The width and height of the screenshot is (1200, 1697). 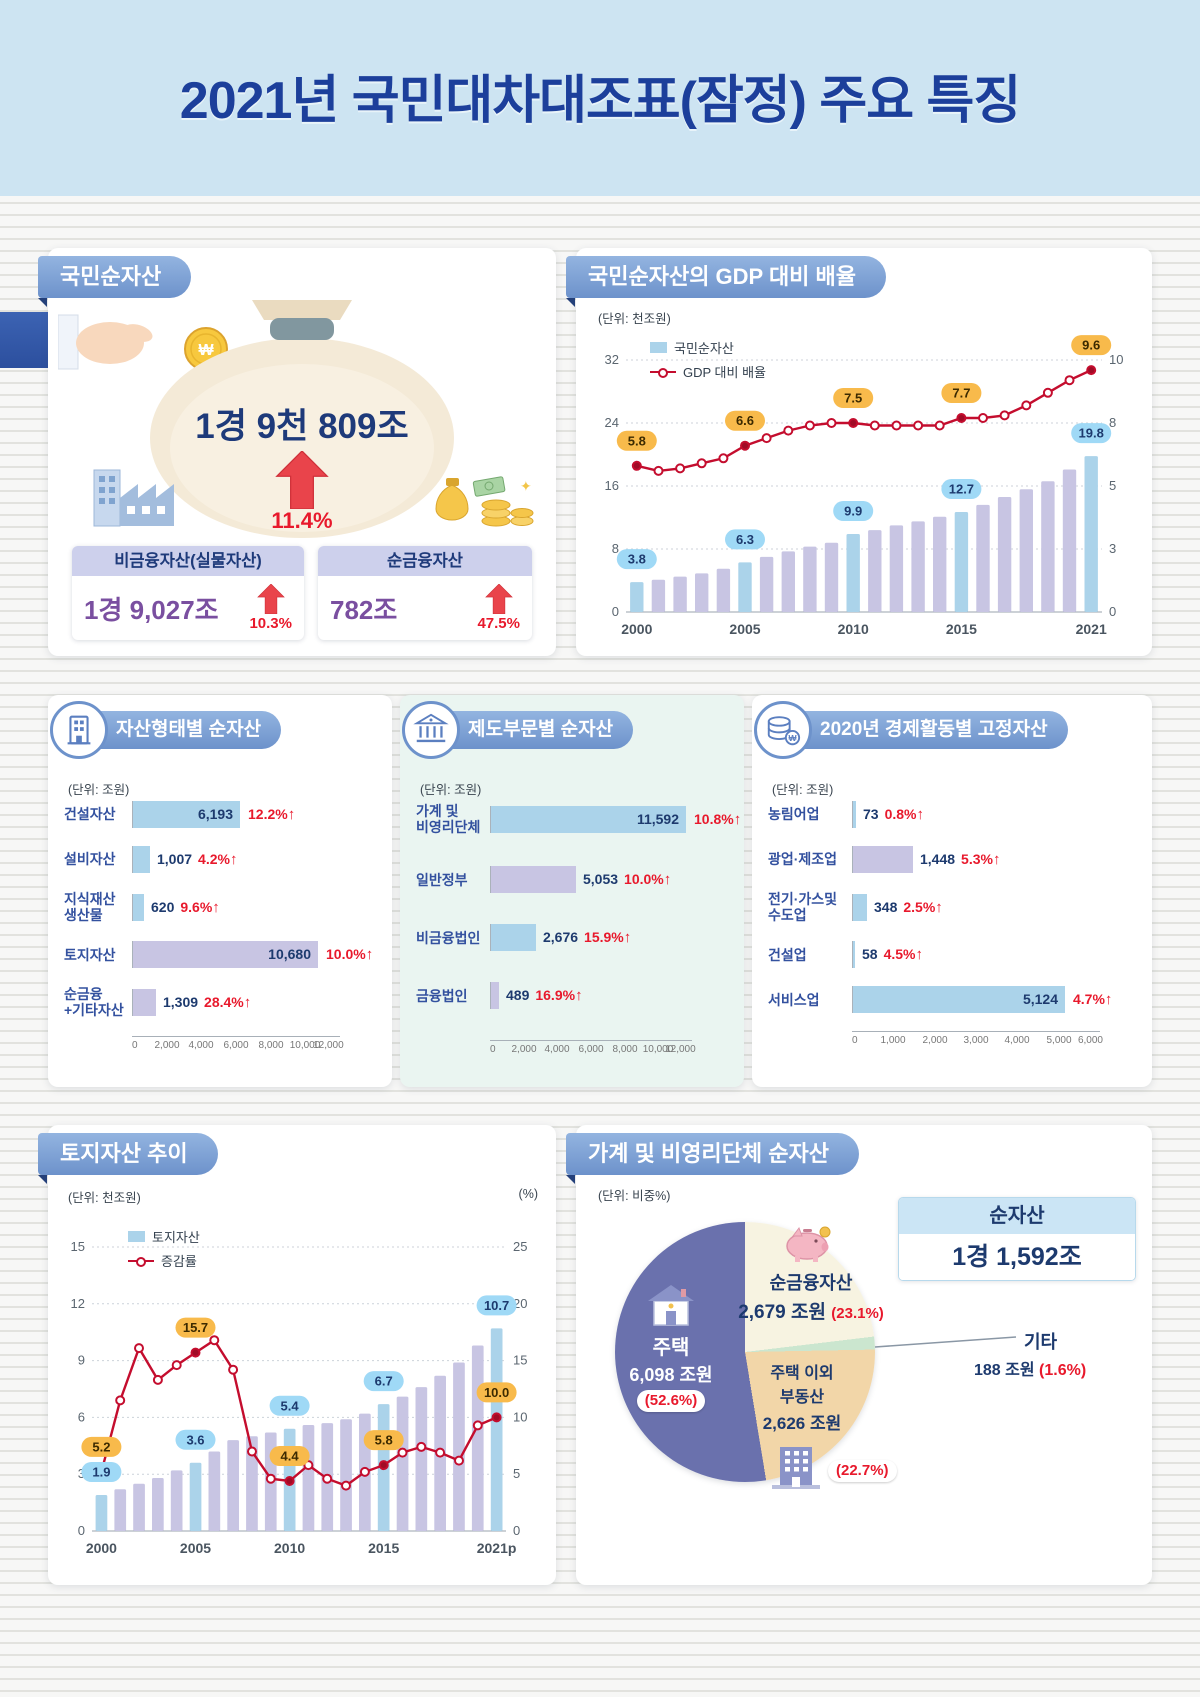 I want to click on bar-growth: 28.4%↑, so click(x=228, y=1002).